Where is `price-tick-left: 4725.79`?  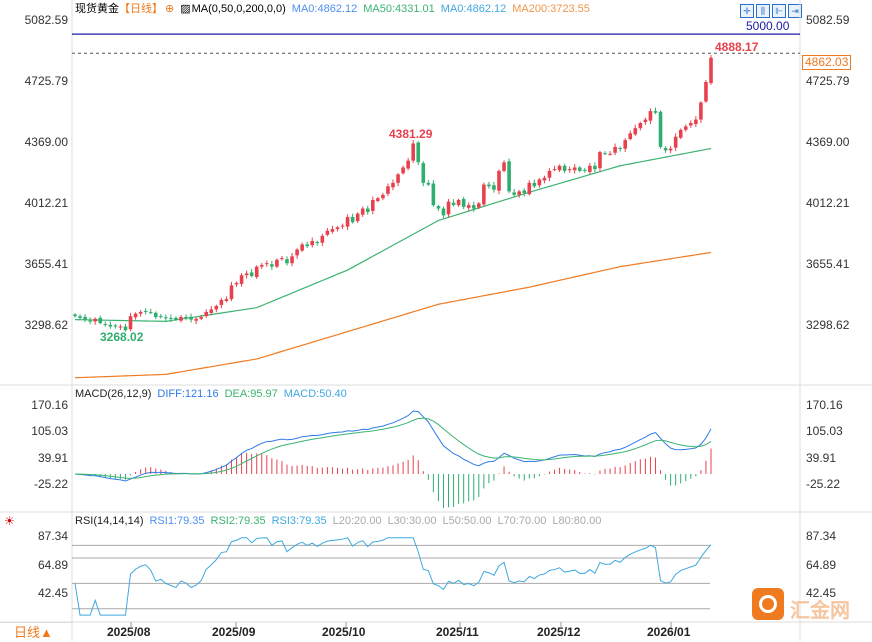 price-tick-left: 4725.79 is located at coordinates (46, 81).